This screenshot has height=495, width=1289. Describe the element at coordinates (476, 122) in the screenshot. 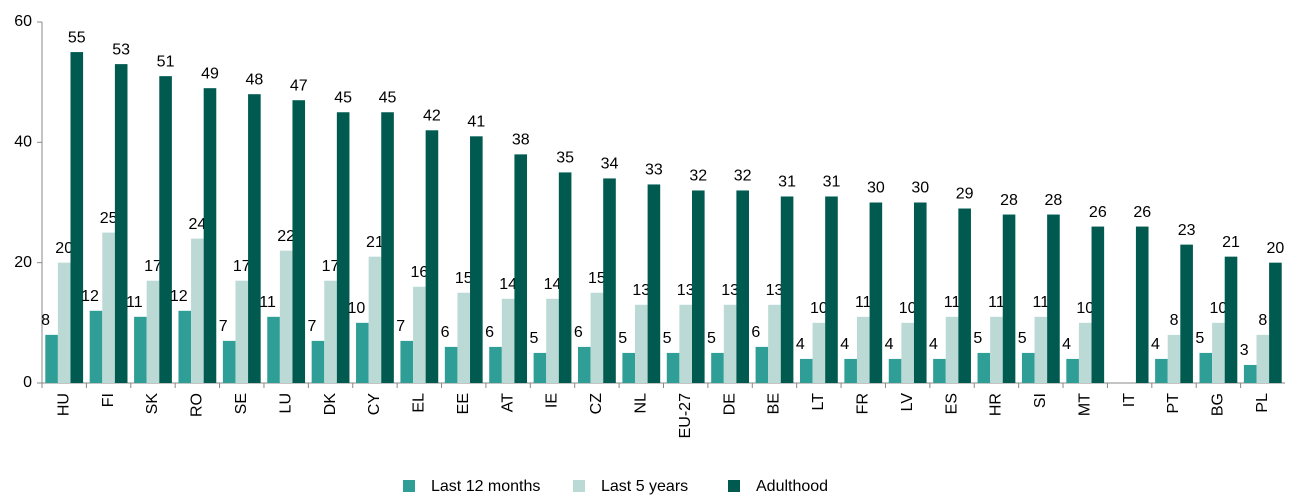

I see `data-label: 41` at that location.